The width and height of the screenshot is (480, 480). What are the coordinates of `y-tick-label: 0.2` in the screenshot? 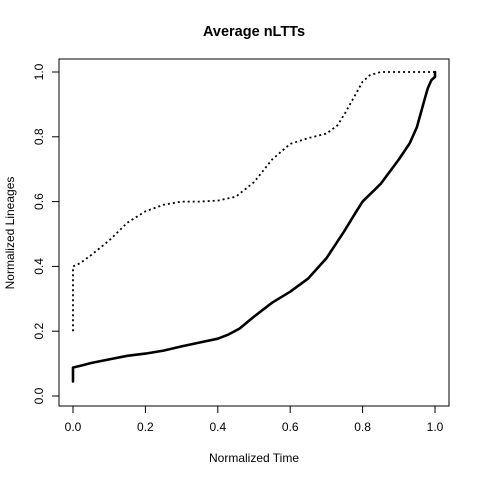 It's located at (39, 331).